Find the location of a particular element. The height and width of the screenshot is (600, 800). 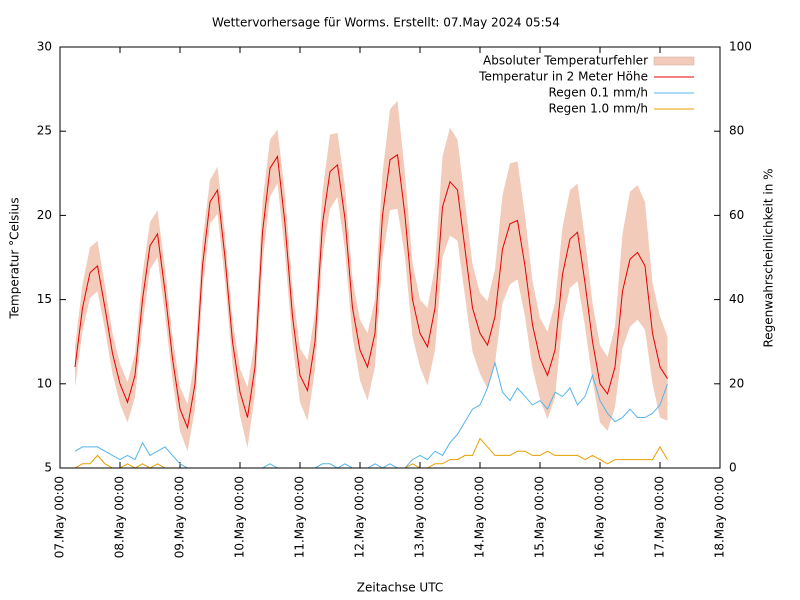

x-tick-label: 13.May 00:00 is located at coordinates (420, 517).